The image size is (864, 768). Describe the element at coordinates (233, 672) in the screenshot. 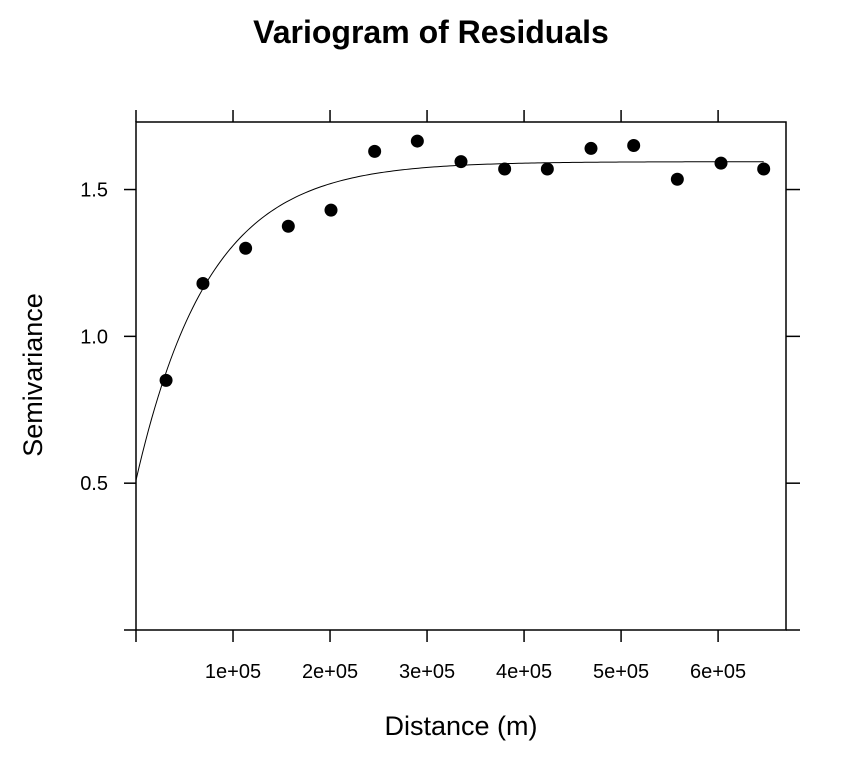

I see `x-tick-label: 1e+05` at that location.